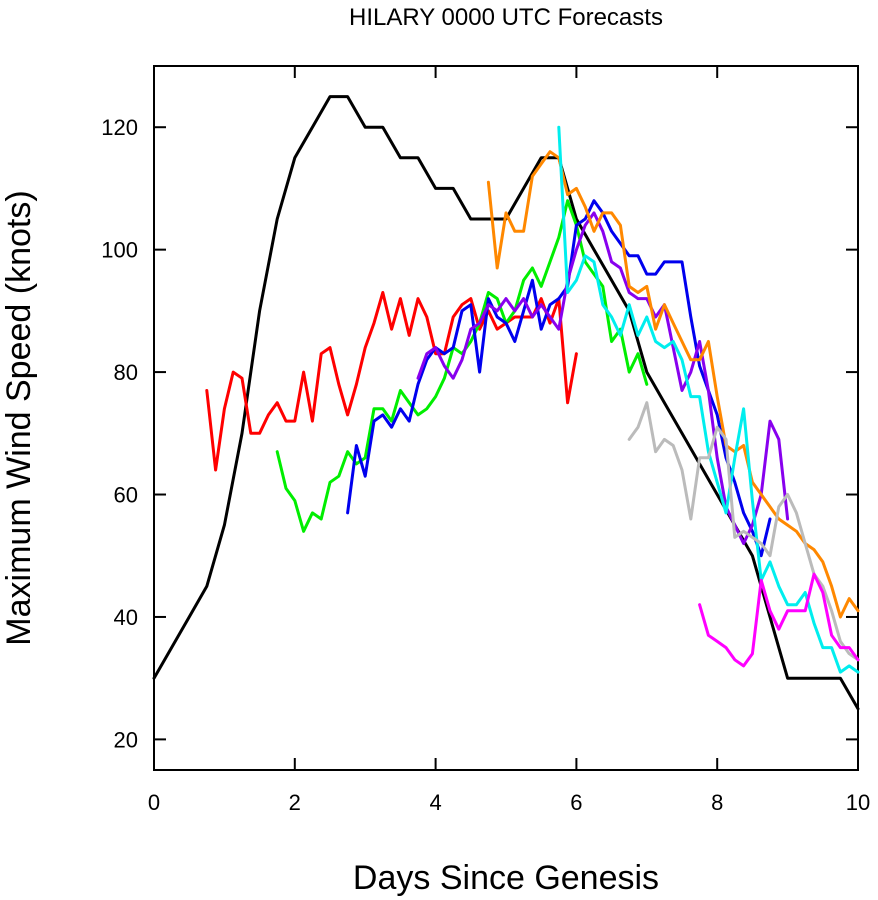  Describe the element at coordinates (19, 417) in the screenshot. I see `y-axis-title: Maximum Wind Speed (knots)` at that location.